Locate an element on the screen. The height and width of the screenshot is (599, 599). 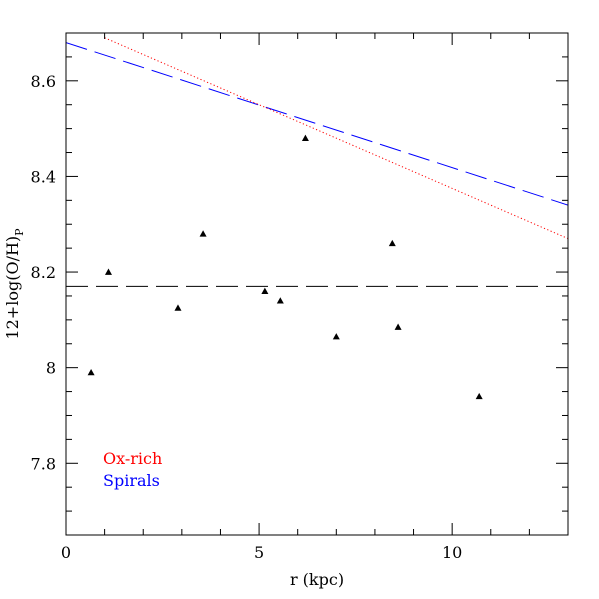
x-tick-label: 0 is located at coordinates (66, 552).